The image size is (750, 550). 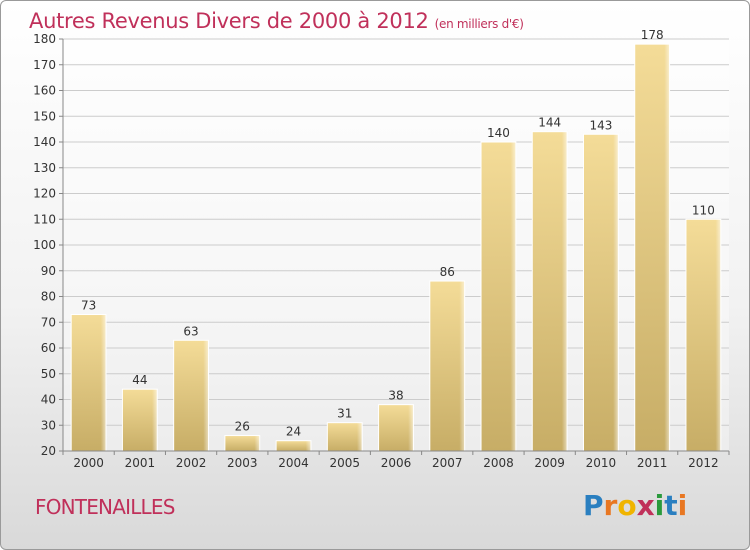 I want to click on data-label: 26, so click(x=242, y=427).